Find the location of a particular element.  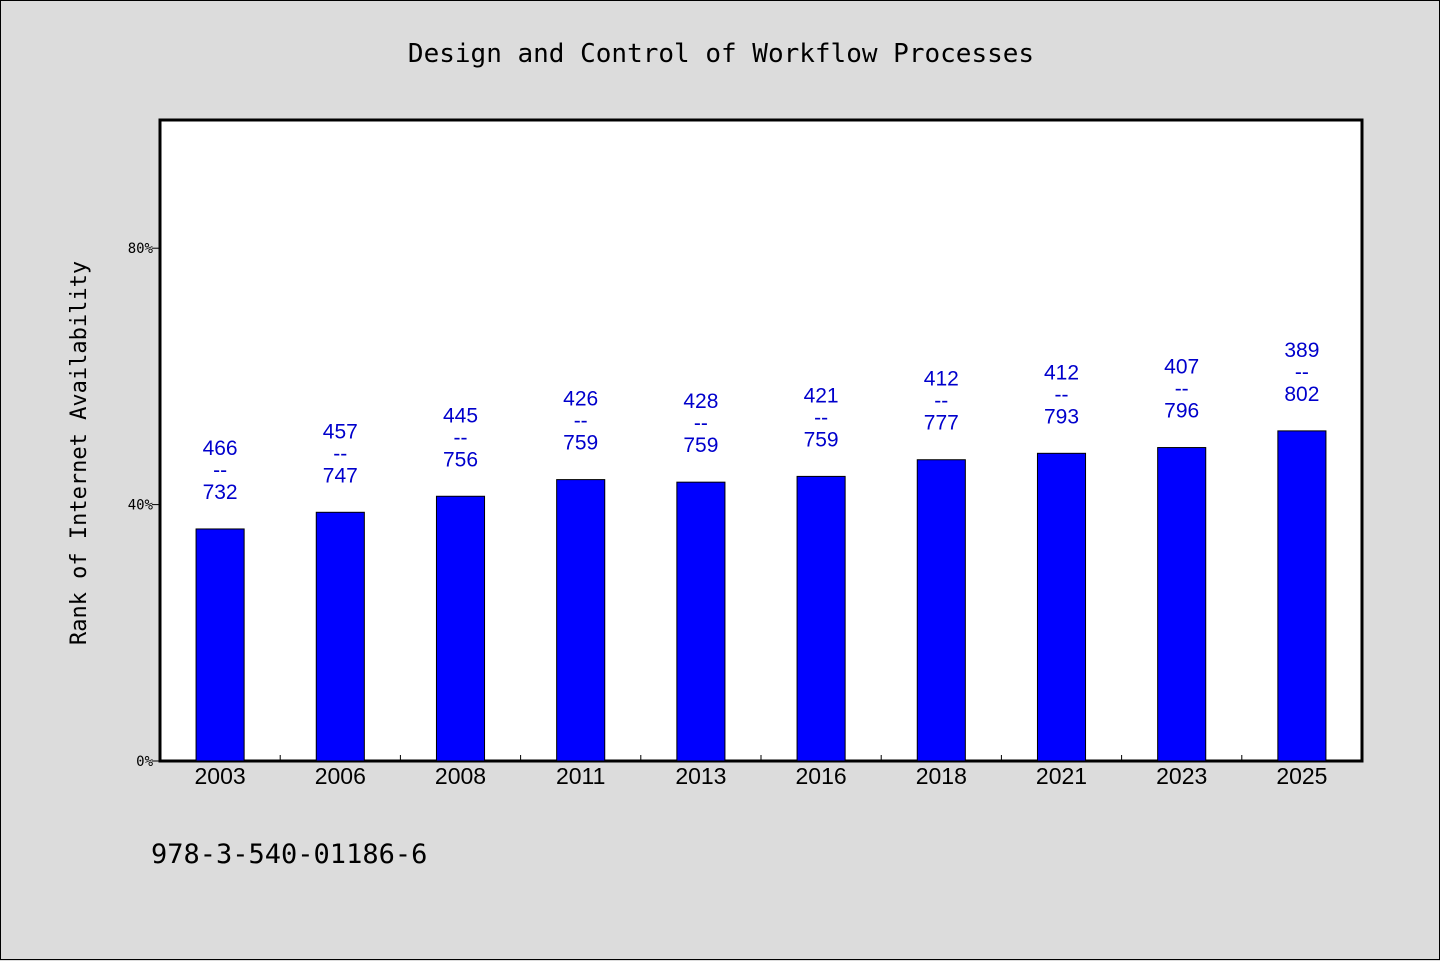

bar-2003 is located at coordinates (220, 645).